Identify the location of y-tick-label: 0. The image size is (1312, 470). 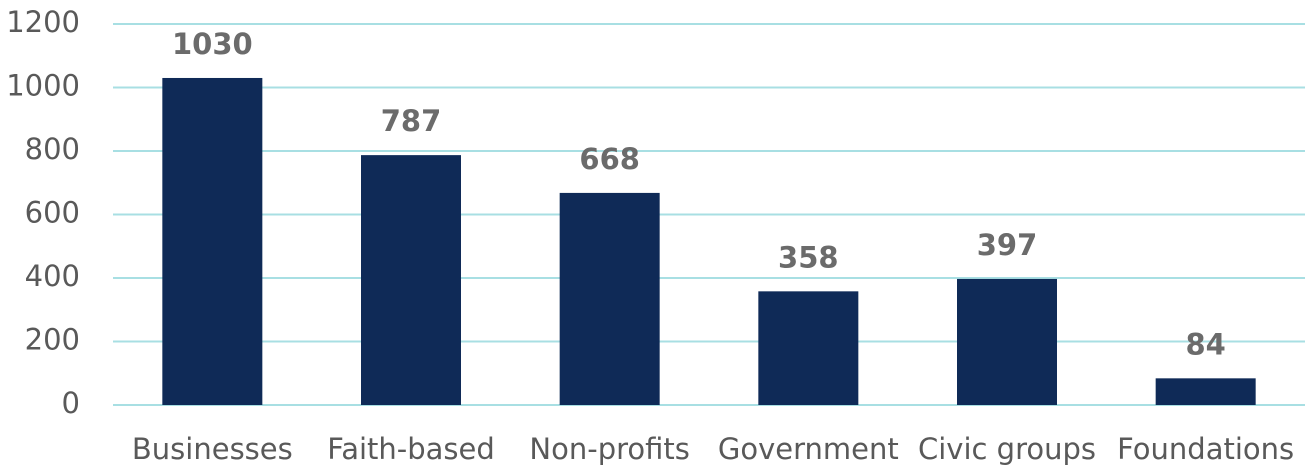
(71, 403).